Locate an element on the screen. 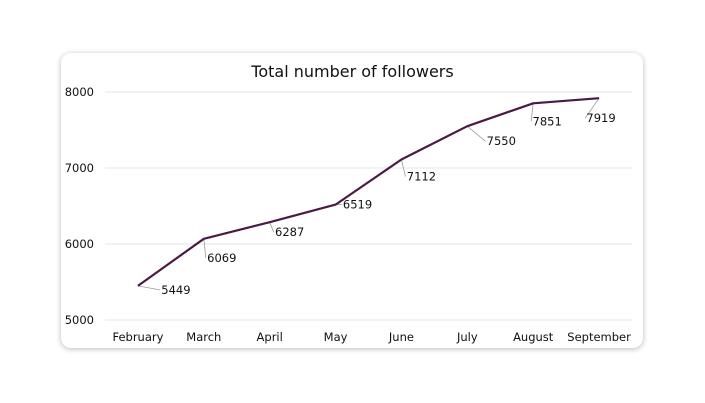 This screenshot has width=705, height=403. data-label: 5449 is located at coordinates (175, 290).